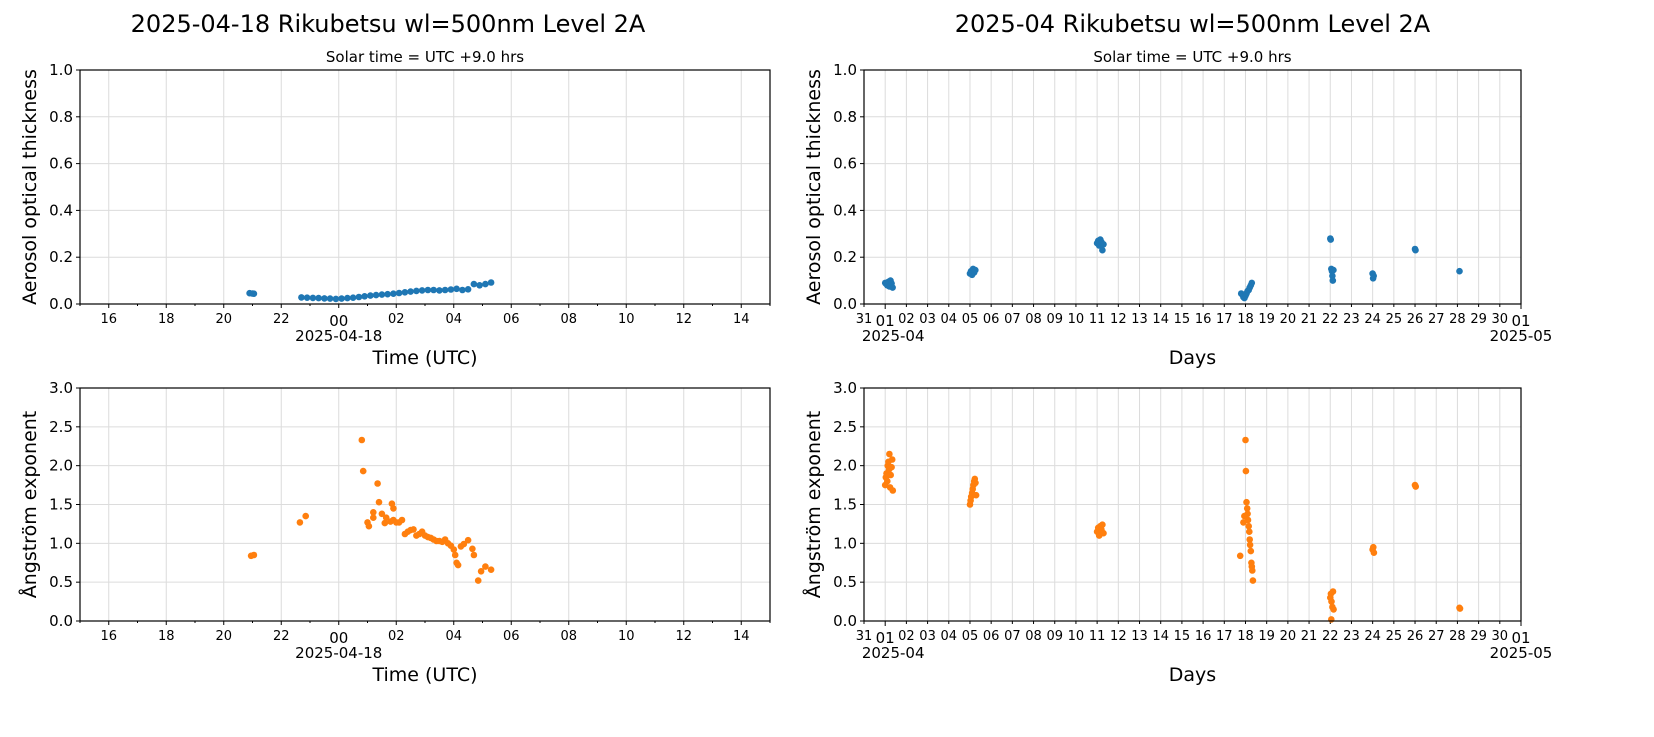 The width and height of the screenshot is (1654, 737). Describe the element at coordinates (1076, 636) in the screenshot. I see `x-tick-label: 10` at that location.